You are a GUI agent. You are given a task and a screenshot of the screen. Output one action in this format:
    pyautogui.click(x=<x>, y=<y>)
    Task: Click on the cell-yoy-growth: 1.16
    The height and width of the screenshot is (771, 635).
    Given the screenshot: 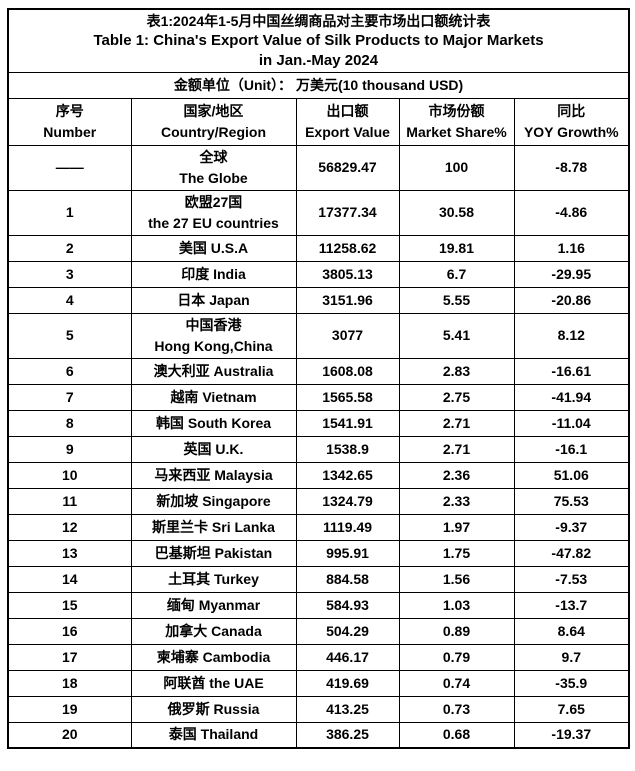 What is the action you would take?
    pyautogui.click(x=571, y=248)
    